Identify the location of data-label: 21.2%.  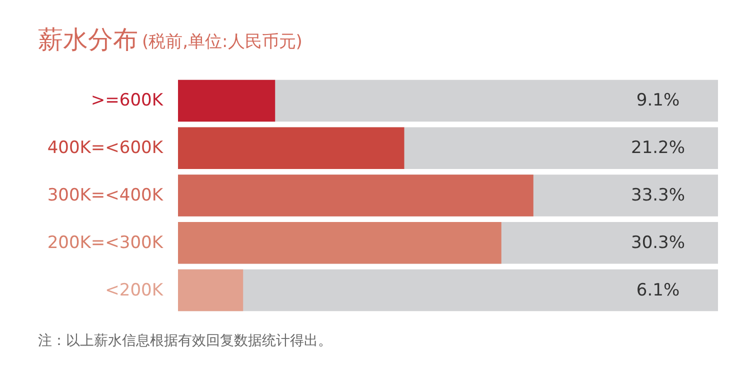
(658, 148).